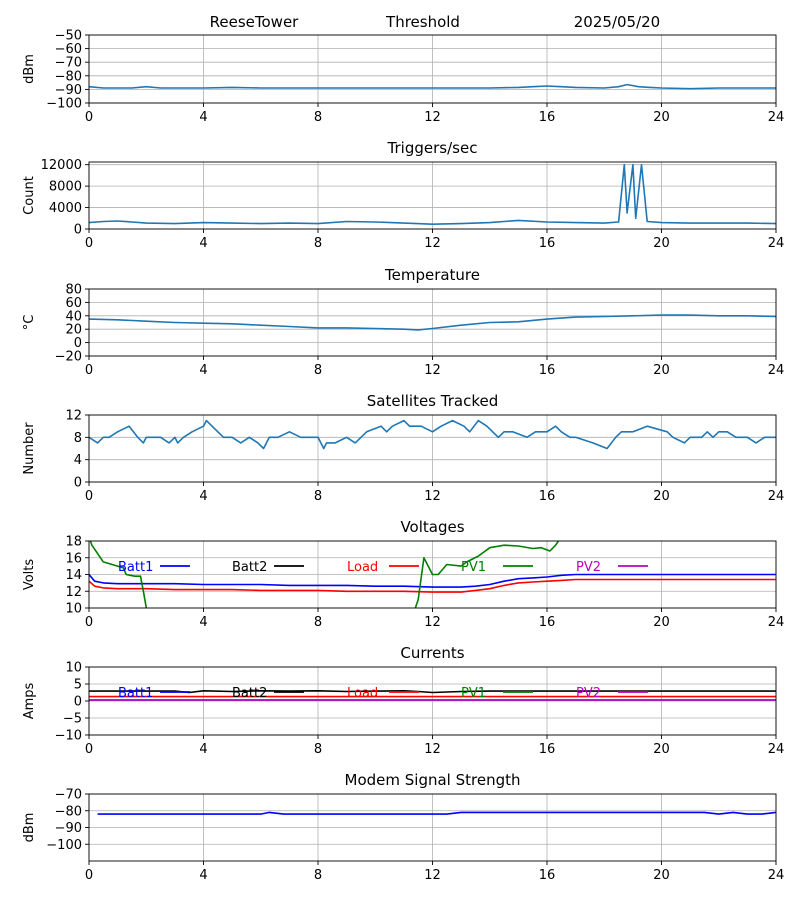 This screenshot has width=800, height=904. What do you see at coordinates (776, 622) in the screenshot?
I see `voltages-xtick-label: 24` at bounding box center [776, 622].